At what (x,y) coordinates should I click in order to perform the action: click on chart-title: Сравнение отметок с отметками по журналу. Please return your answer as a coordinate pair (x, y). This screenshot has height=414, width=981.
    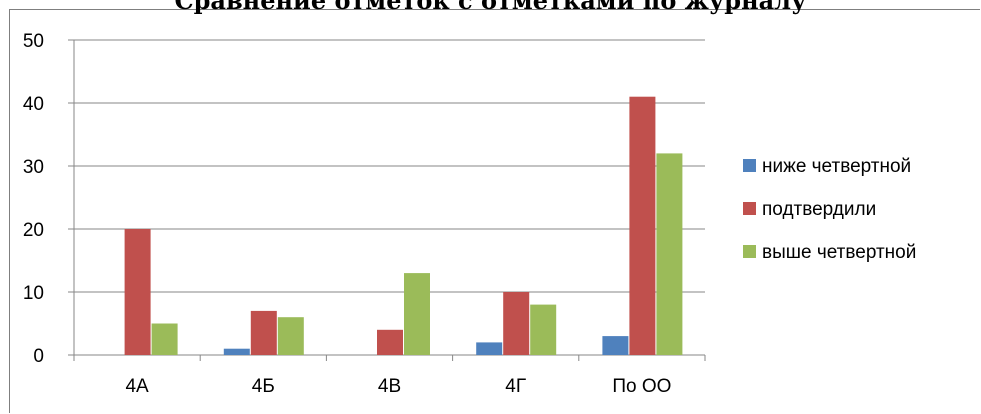
    Looking at the image, I should click on (490, 7).